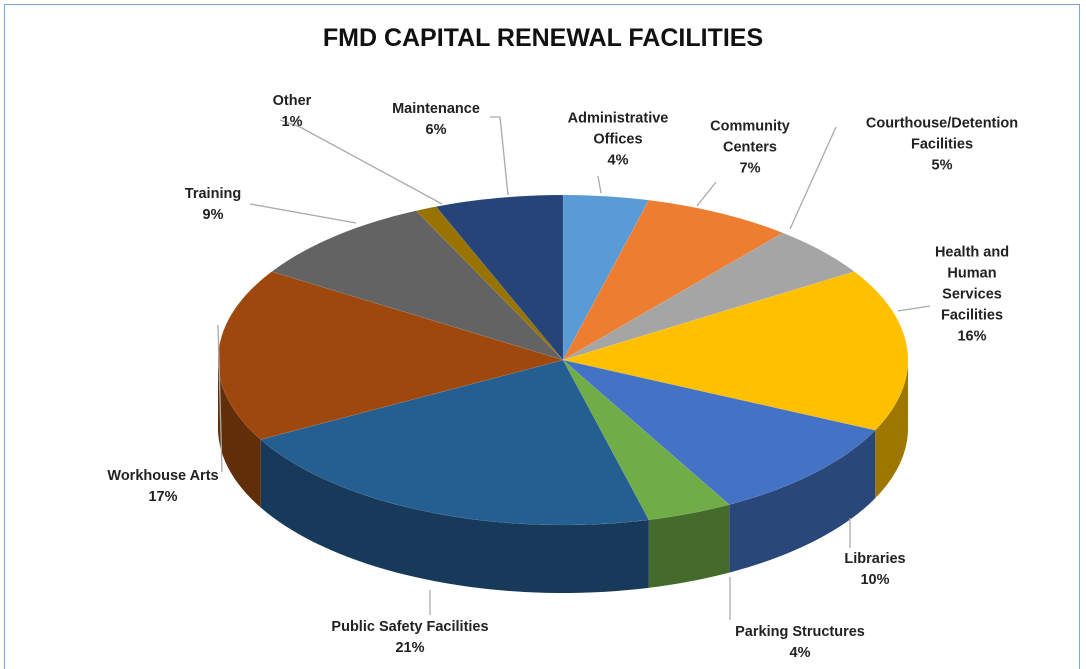 The width and height of the screenshot is (1086, 669). I want to click on category-label: Administrative Offices, so click(618, 129).